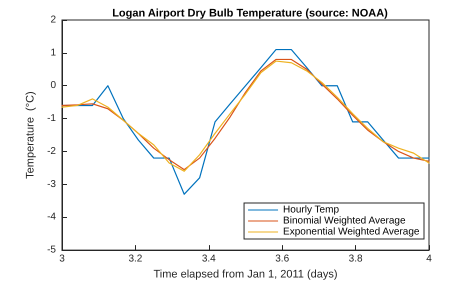  What do you see at coordinates (135, 259) in the screenshot?
I see `x-tick-label: 3.2` at bounding box center [135, 259].